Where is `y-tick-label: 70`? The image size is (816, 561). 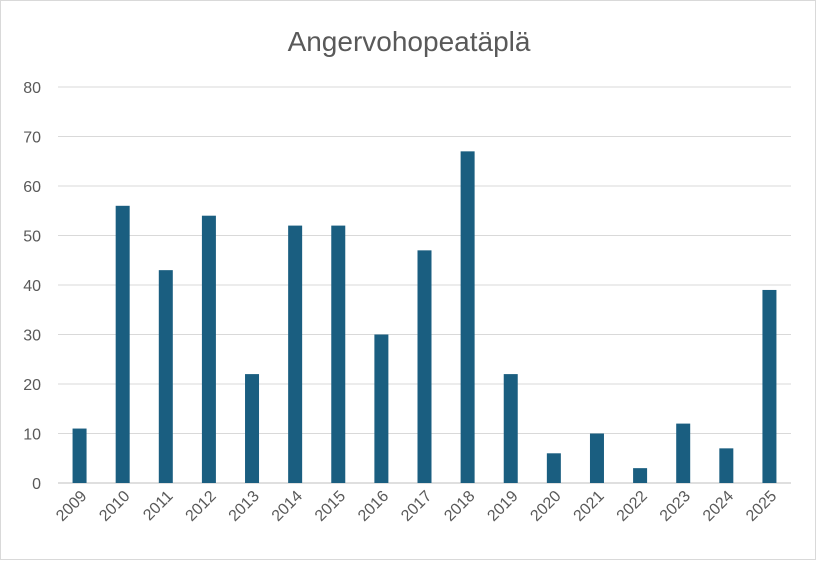 y-tick-label: 70 is located at coordinates (32, 138).